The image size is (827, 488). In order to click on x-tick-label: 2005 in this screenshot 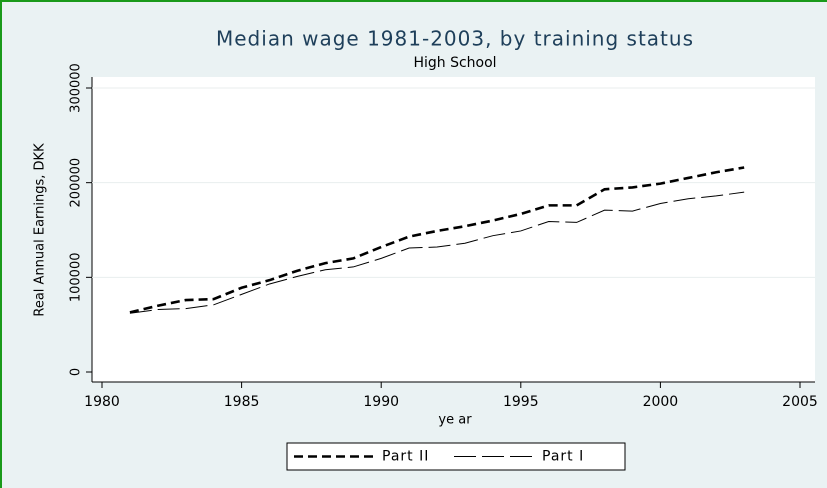, I will do `click(800, 402)`.